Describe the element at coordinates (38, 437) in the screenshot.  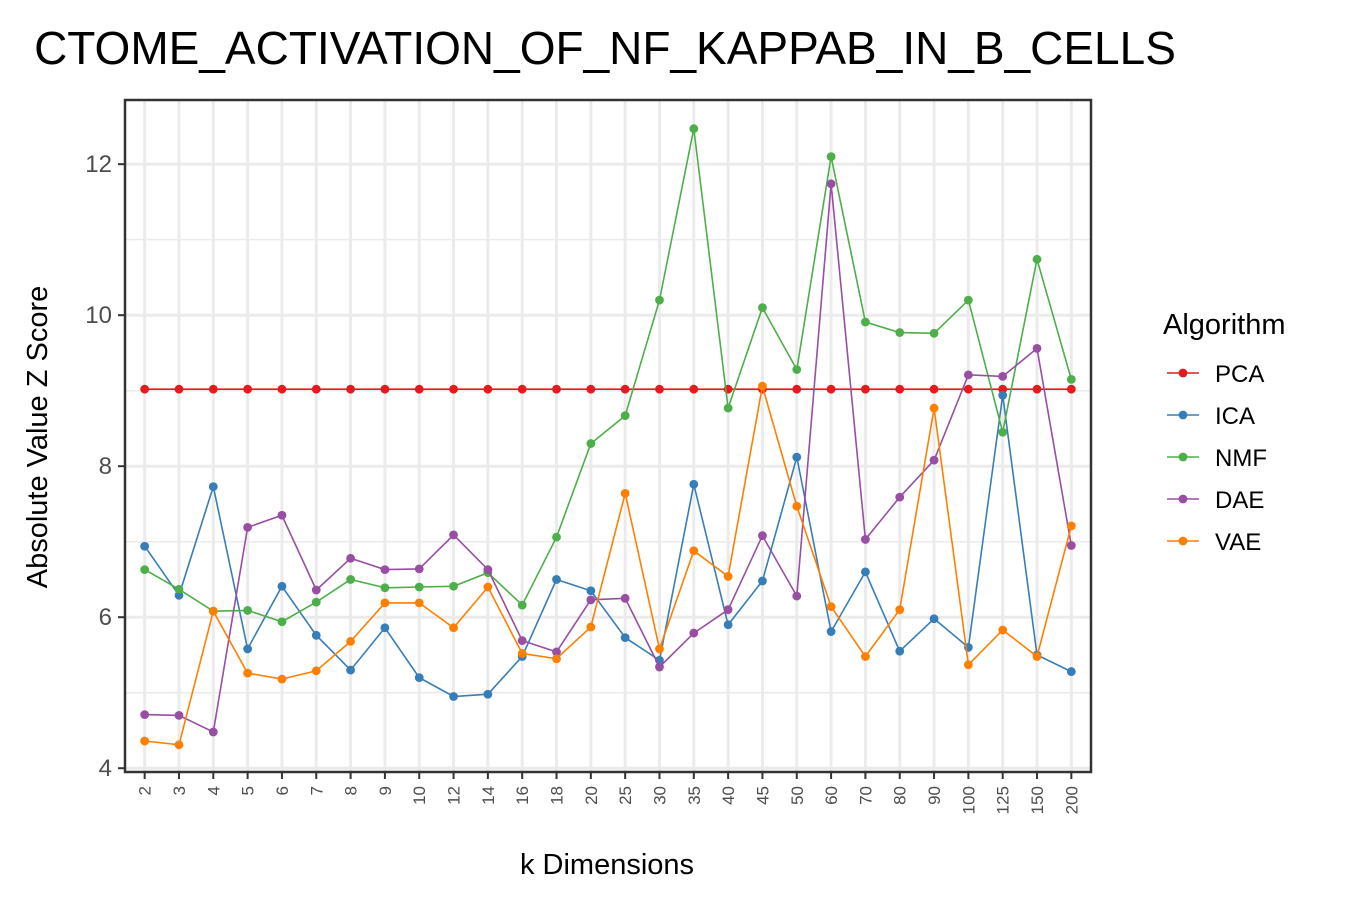
I see `y-axis-title: Absolute Value Z Score` at that location.